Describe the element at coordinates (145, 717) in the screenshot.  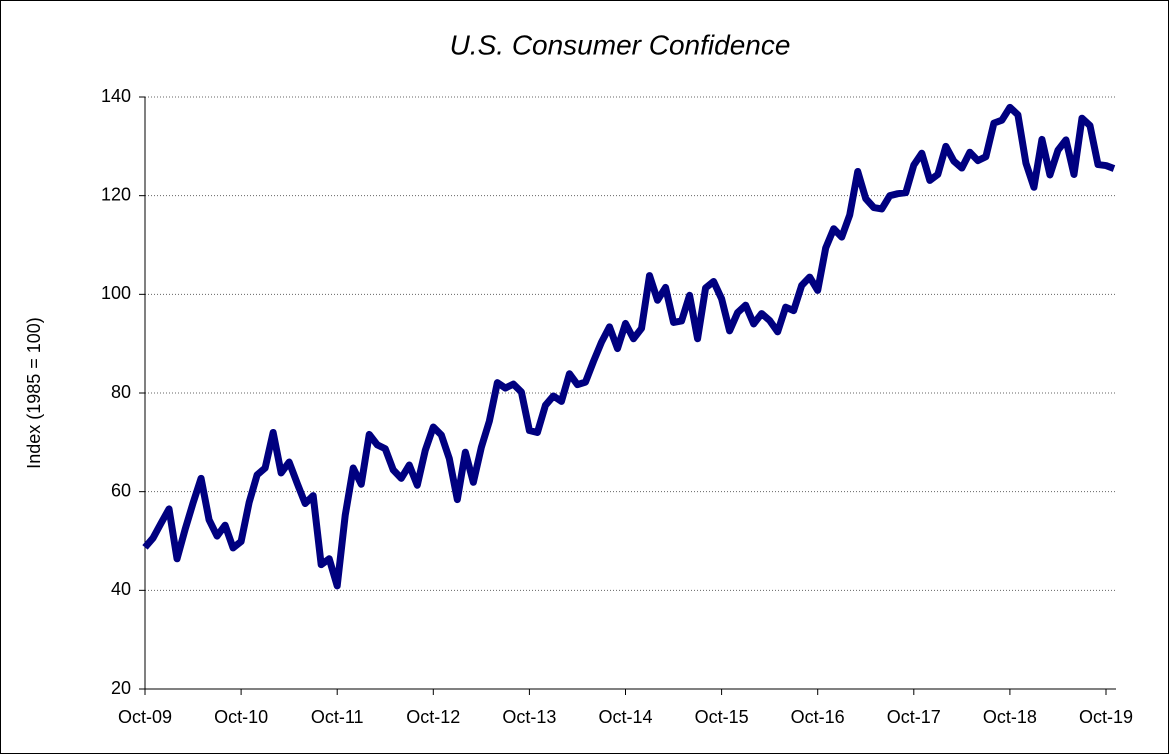
I see `x-tick-label: Oct-09` at that location.